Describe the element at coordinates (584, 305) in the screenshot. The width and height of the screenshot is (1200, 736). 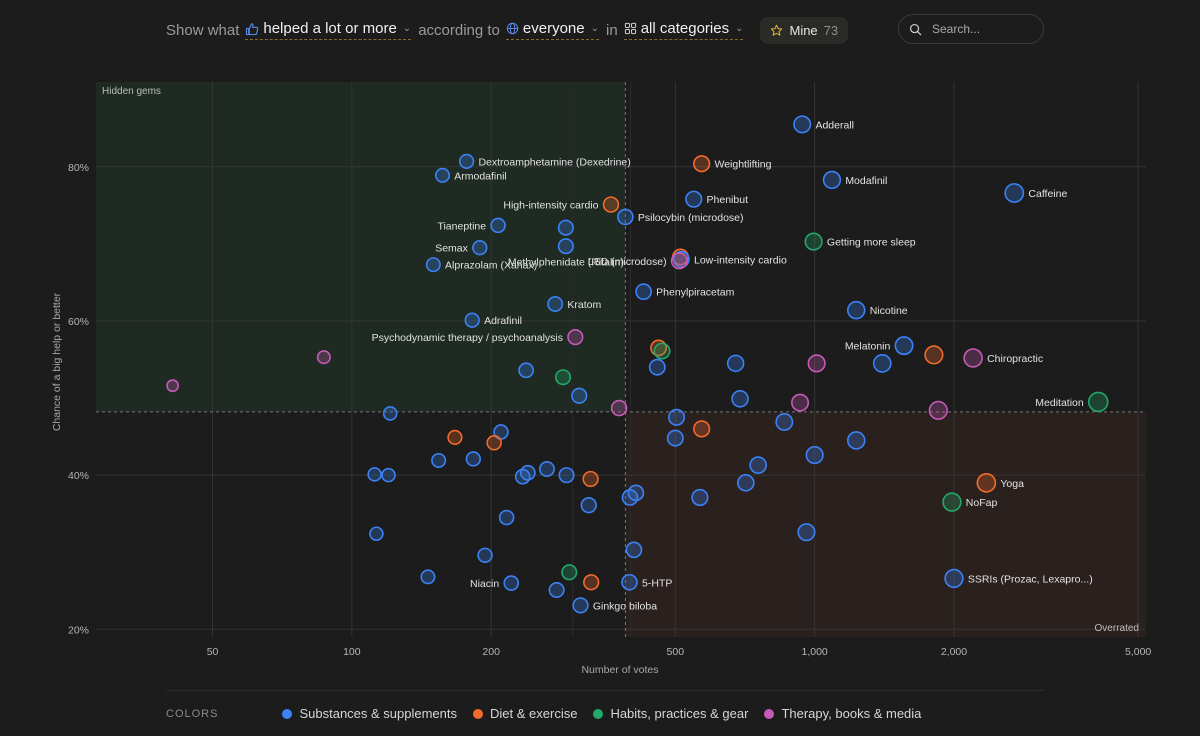
I see `data-label: Kratom` at that location.